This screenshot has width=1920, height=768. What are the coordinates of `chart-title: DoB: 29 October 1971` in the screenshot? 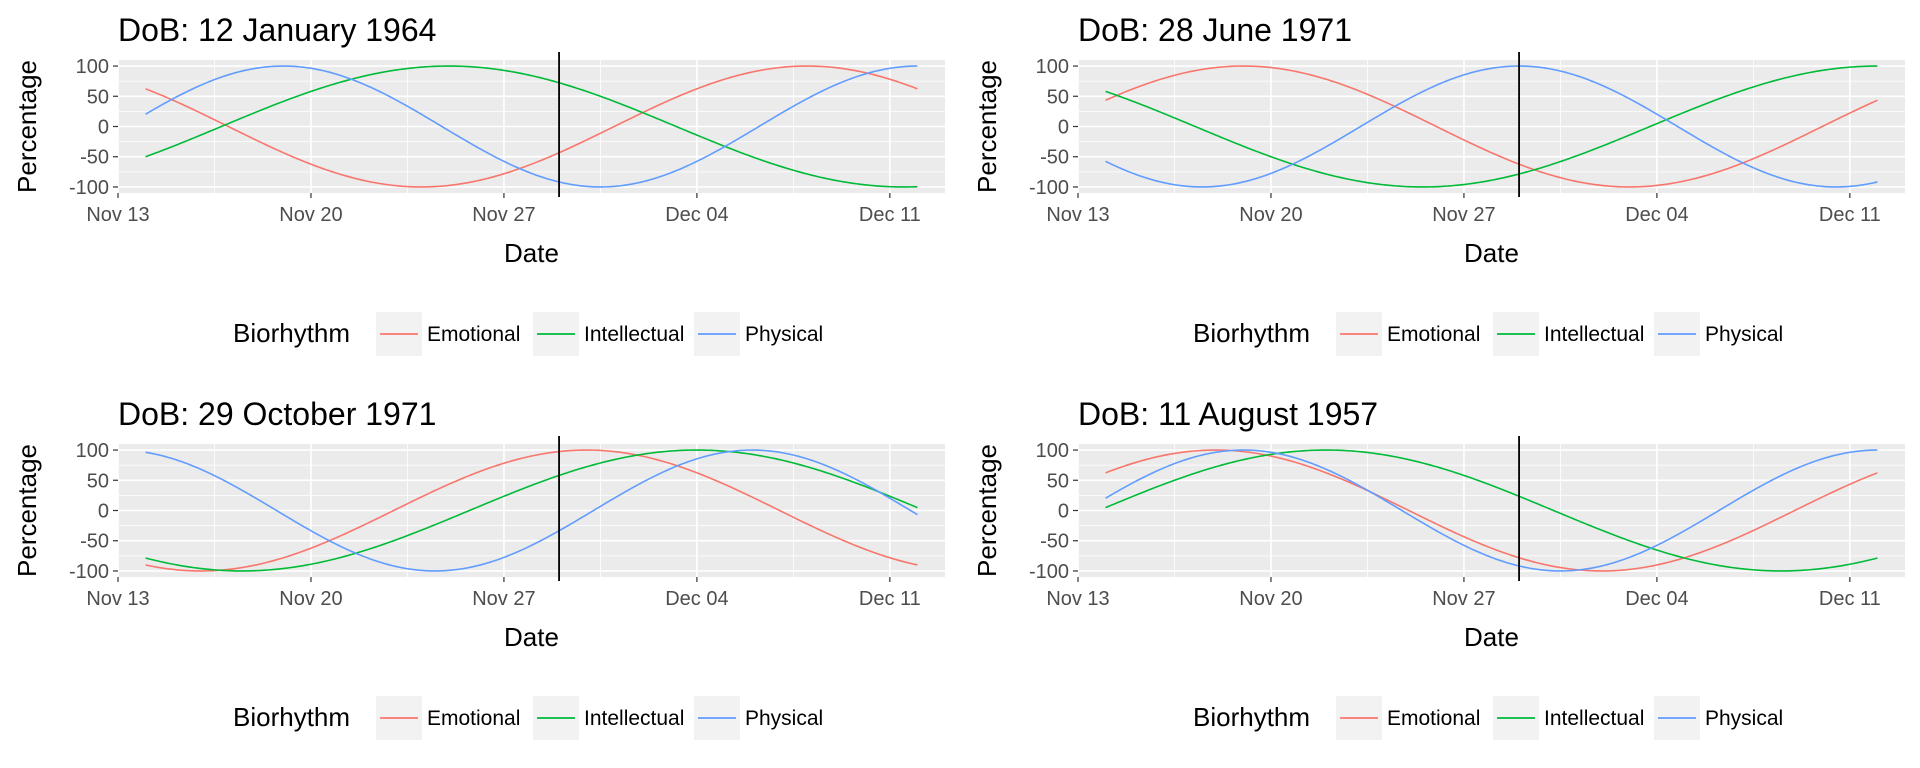 It's located at (277, 414).